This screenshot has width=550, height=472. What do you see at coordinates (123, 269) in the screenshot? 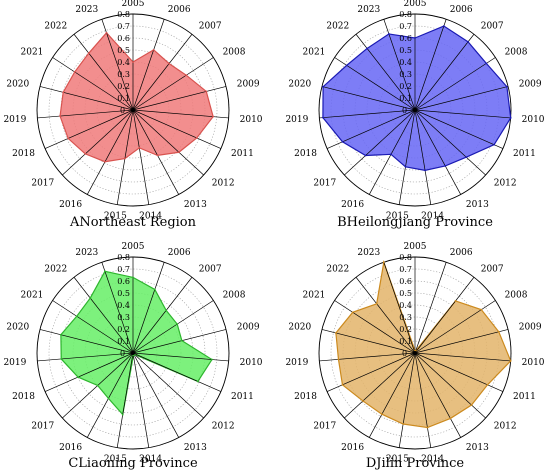
I see `tick-label: 0.7` at bounding box center [123, 269].